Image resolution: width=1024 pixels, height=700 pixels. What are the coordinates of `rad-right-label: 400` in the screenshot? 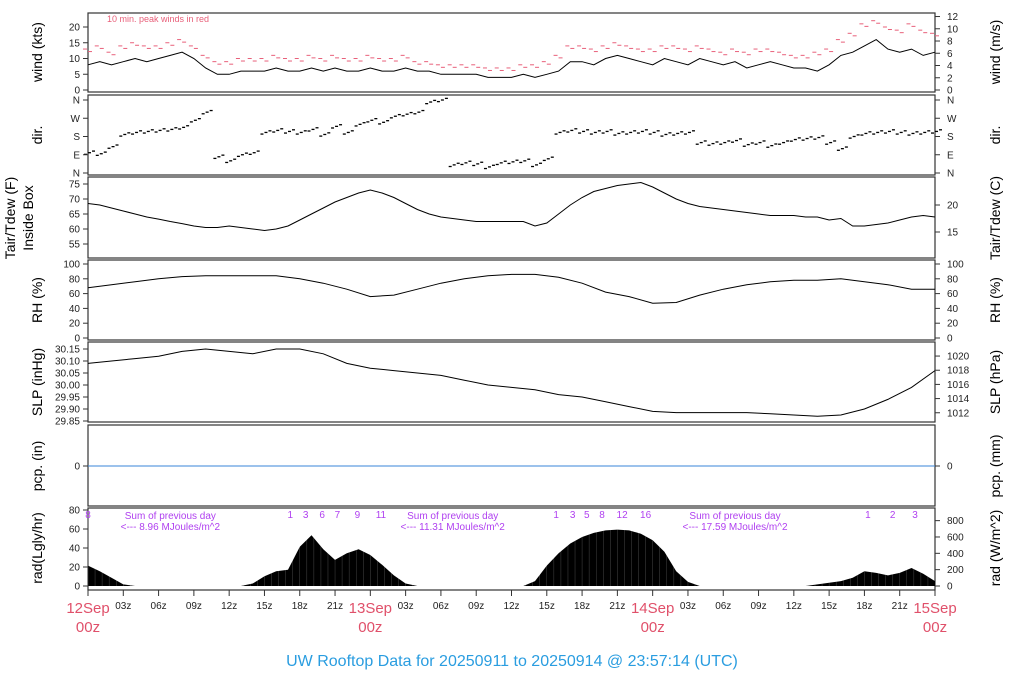 It's located at (955, 554).